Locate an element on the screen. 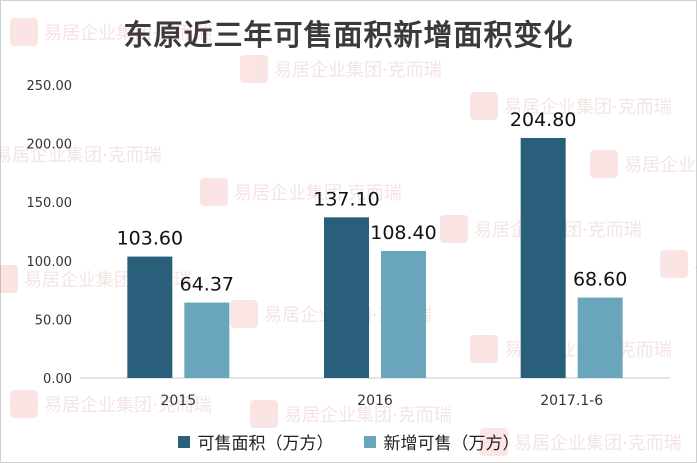 This screenshot has height=463, width=697. legend-item-available-area: 可售面积（万方） is located at coordinates (255, 441).